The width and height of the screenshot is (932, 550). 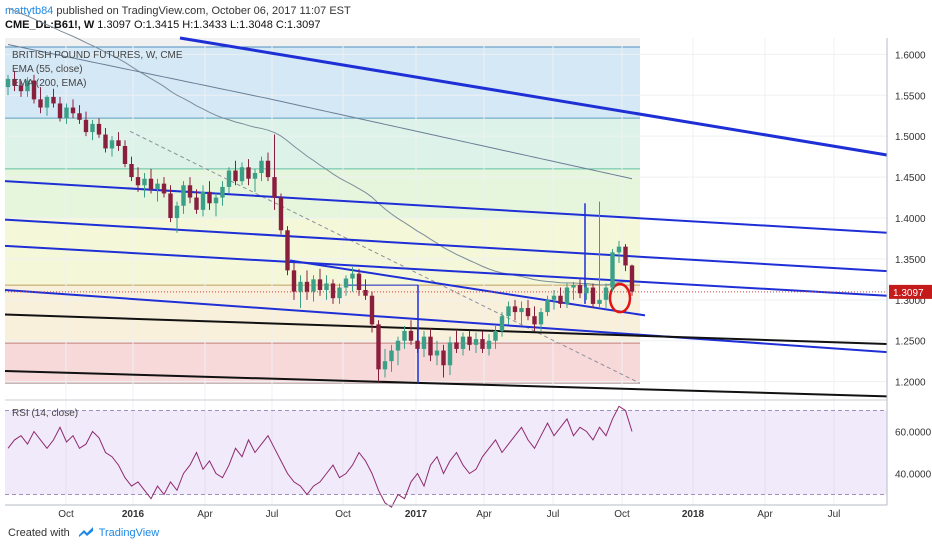 I want to click on highlight-circle, so click(x=620, y=298).